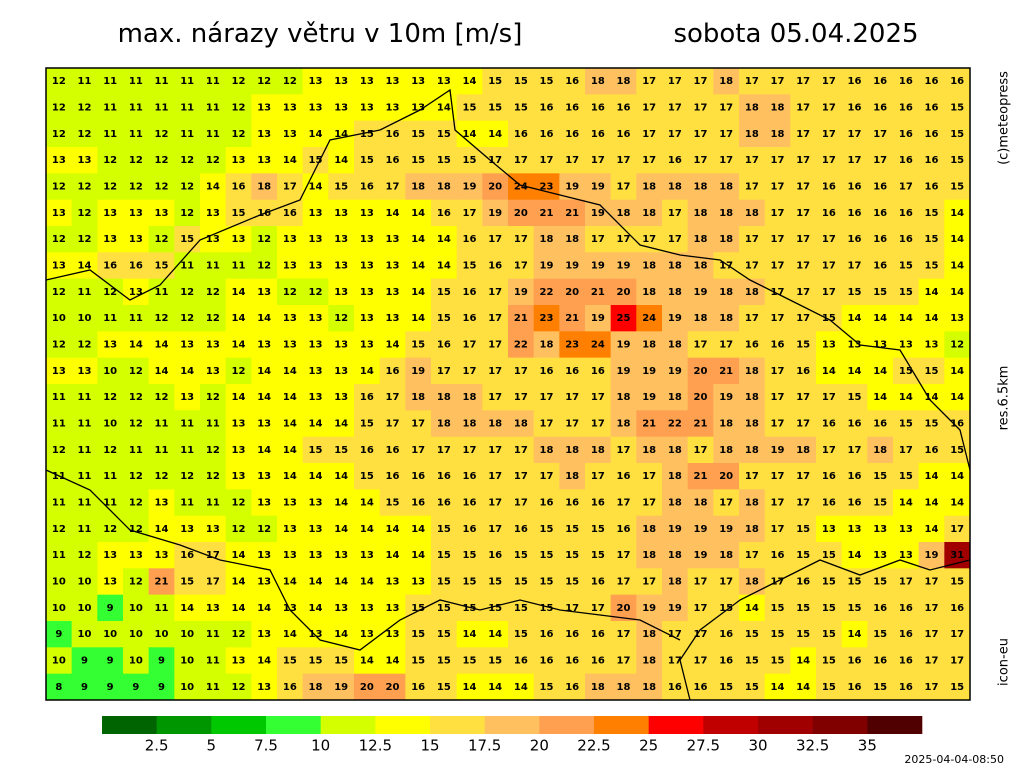 This screenshot has width=1024, height=768. Describe the element at coordinates (512, 735) in the screenshot. I see `colorbar: 2.5 5 7.5 10 12.5 15 17.5 20 22.5 25 27.5 30 32.5 35` at that location.